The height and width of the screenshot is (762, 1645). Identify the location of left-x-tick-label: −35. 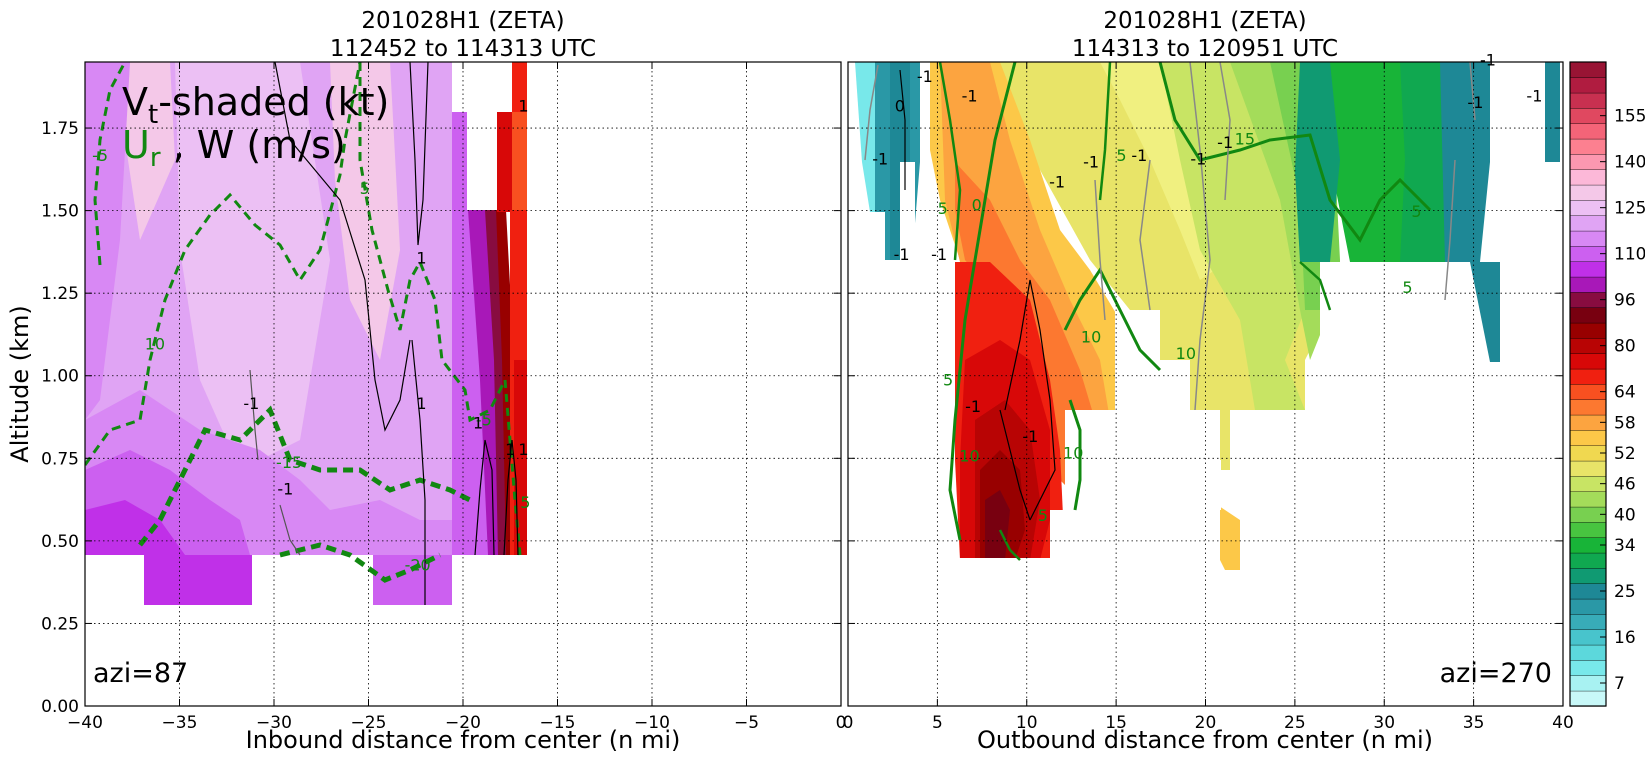
(180, 723).